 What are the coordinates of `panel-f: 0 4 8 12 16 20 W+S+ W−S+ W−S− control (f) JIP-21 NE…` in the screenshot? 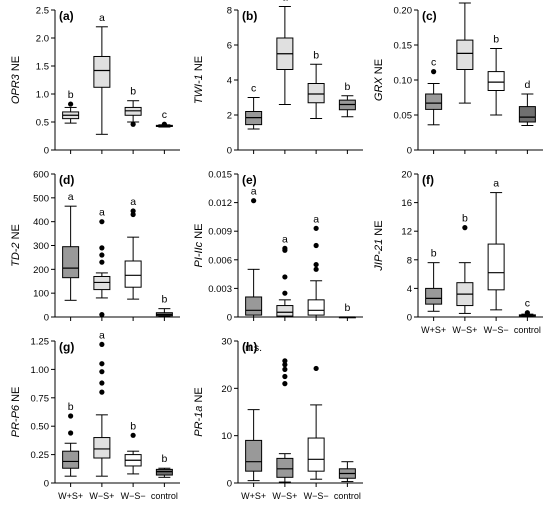 It's located at (458, 252).